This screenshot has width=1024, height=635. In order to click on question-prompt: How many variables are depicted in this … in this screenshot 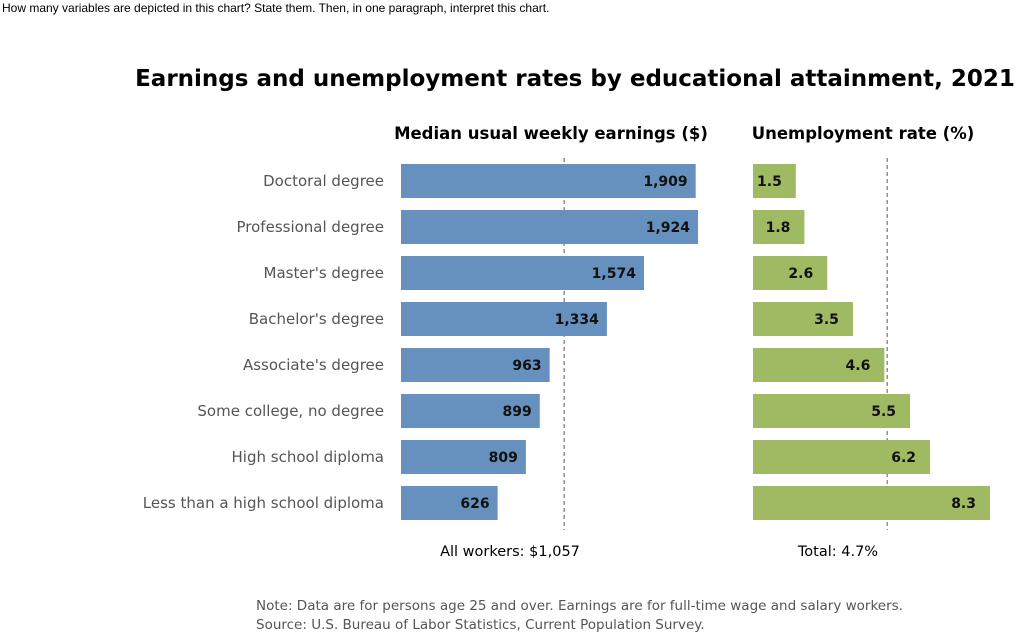, I will do `click(276, 8)`.